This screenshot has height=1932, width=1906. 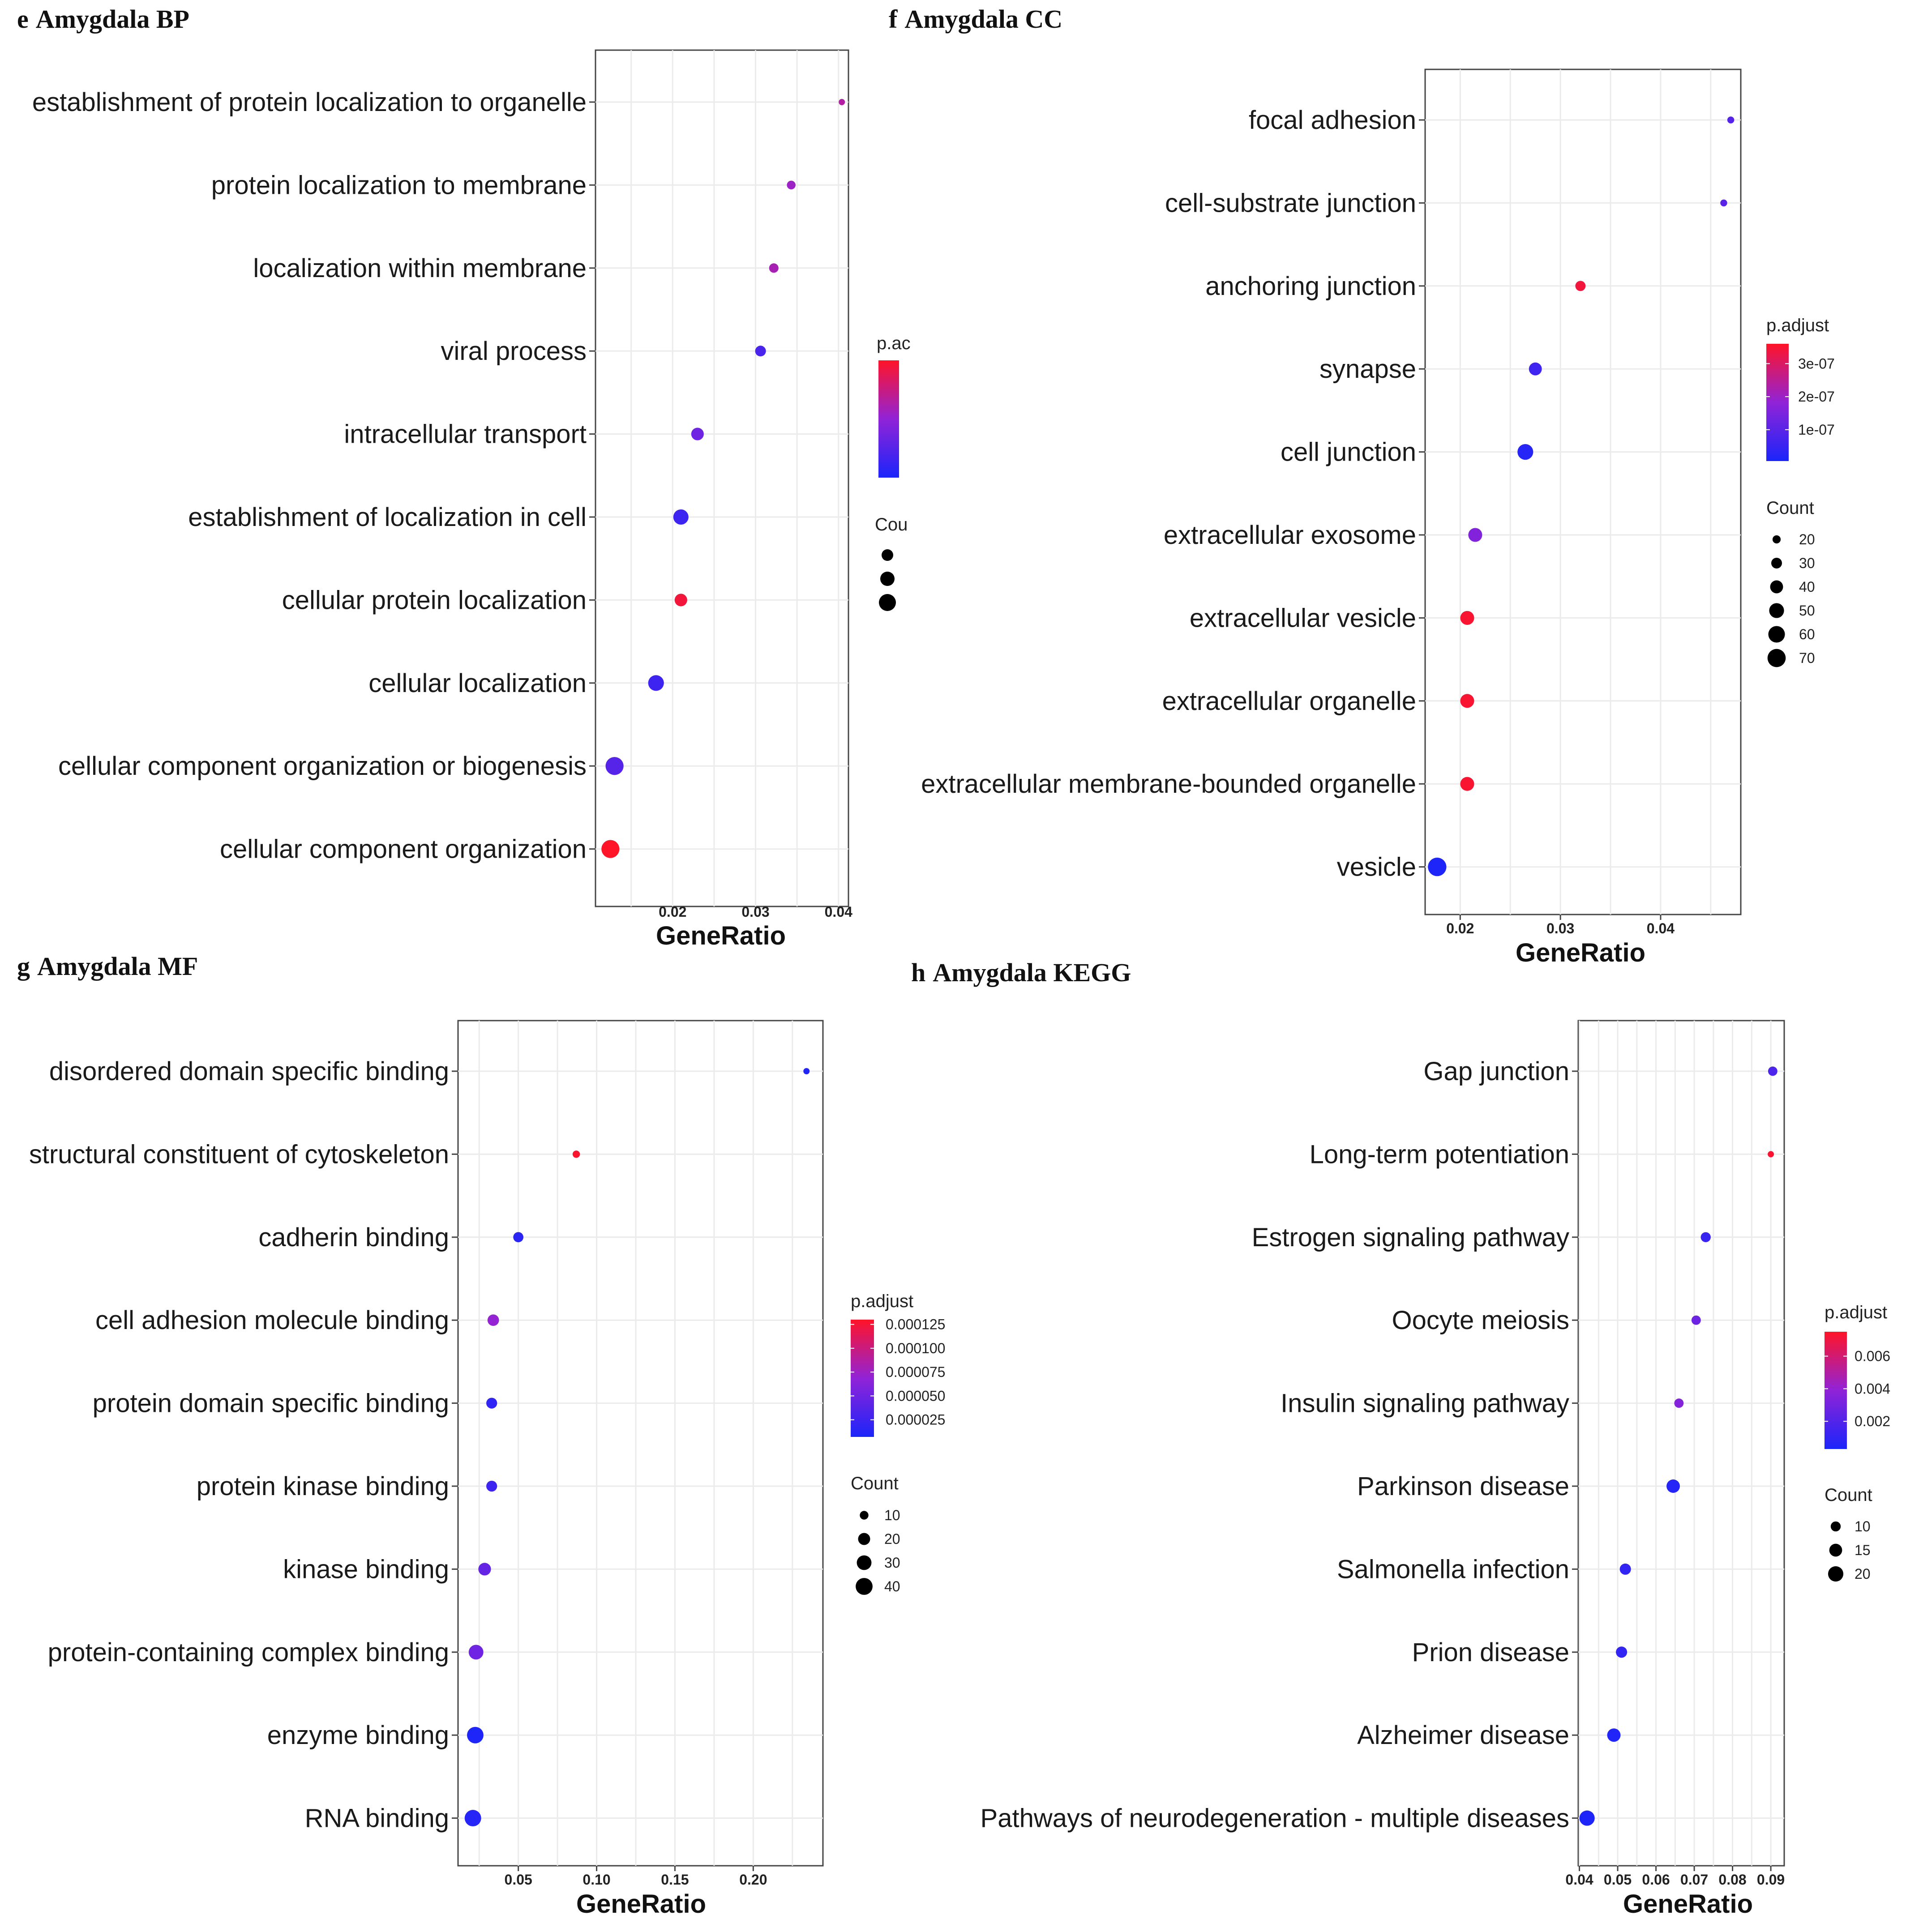 I want to click on term-label: extracellular organelle, so click(x=1289, y=701).